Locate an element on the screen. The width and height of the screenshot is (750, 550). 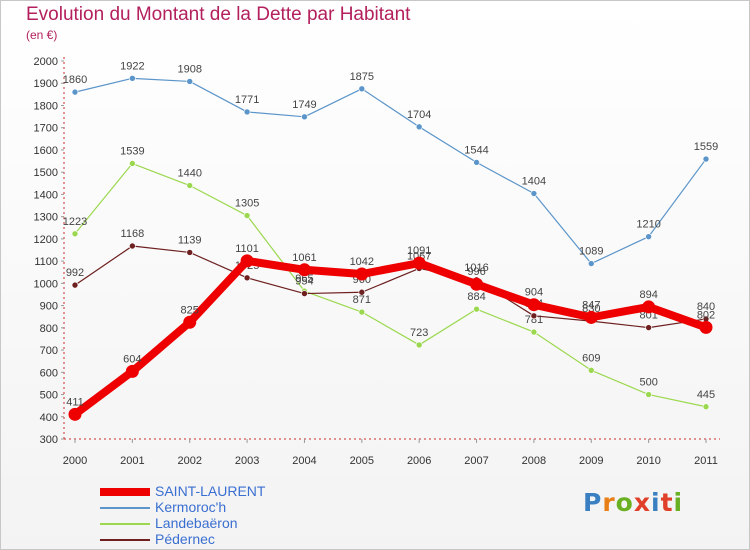
x-tick-label: 2007 is located at coordinates (476, 461).